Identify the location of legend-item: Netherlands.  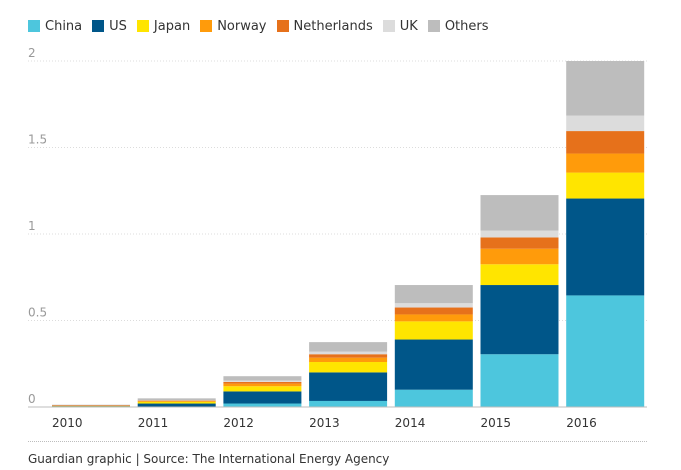
(324, 26).